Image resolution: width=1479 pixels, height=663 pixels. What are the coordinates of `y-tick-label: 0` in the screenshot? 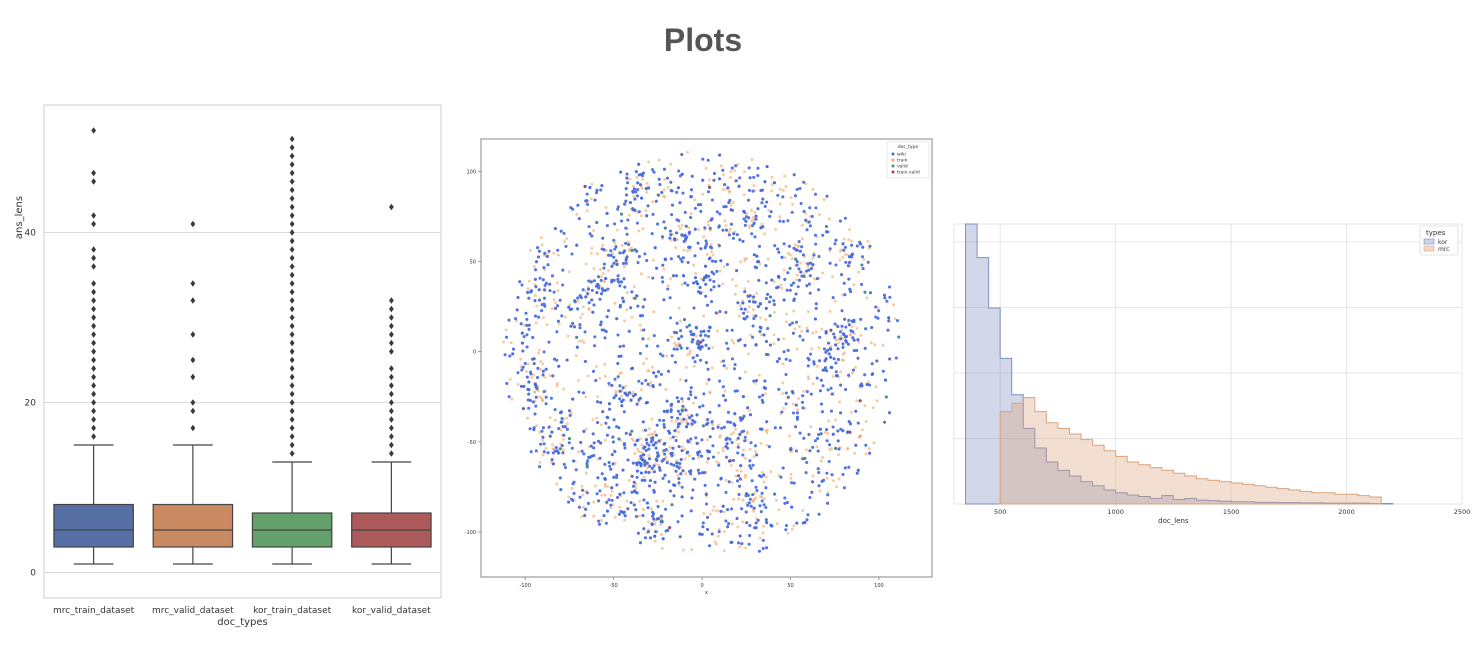 It's located at (474, 353).